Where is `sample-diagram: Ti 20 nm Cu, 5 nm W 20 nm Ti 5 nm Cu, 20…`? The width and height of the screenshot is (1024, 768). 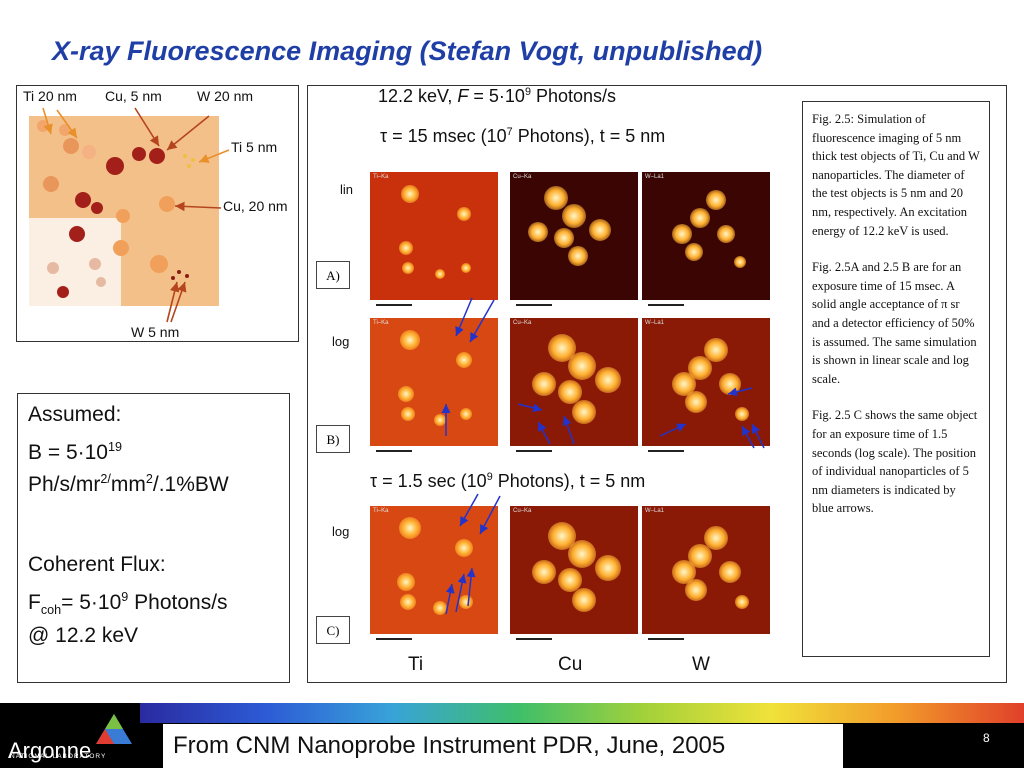
sample-diagram: Ti 20 nm Cu, 5 nm W 20 nm Ti 5 nm Cu, 20… is located at coordinates (157, 213).